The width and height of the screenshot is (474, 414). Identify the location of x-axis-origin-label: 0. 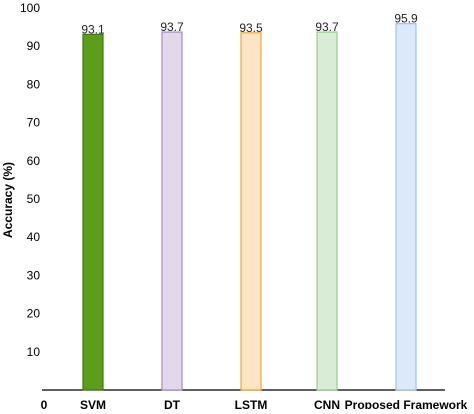
(44, 403).